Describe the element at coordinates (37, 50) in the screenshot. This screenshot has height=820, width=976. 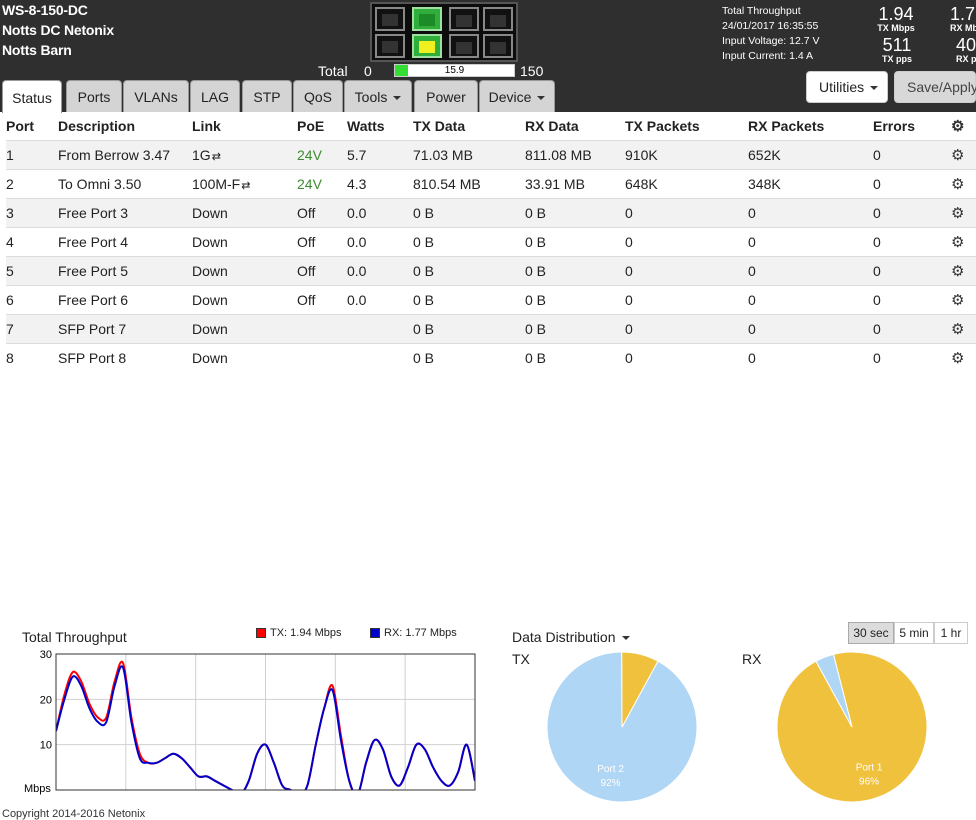
I see `device-location: Notts Barn` at that location.